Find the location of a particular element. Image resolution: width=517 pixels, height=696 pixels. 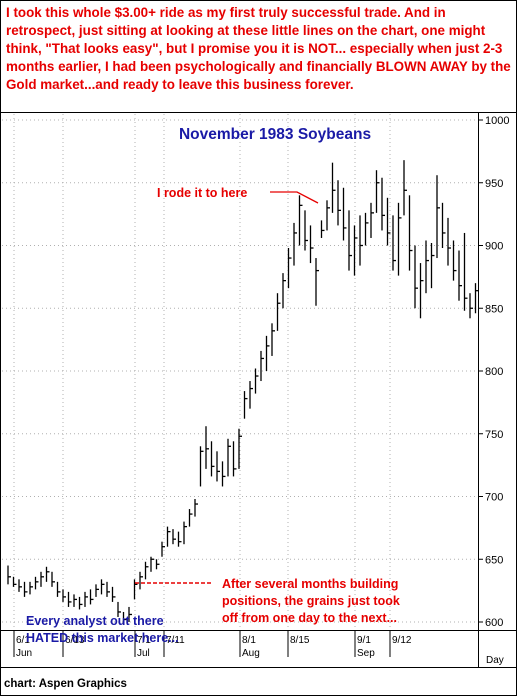

chart-title: November 1983 Soybeans is located at coordinates (275, 134).